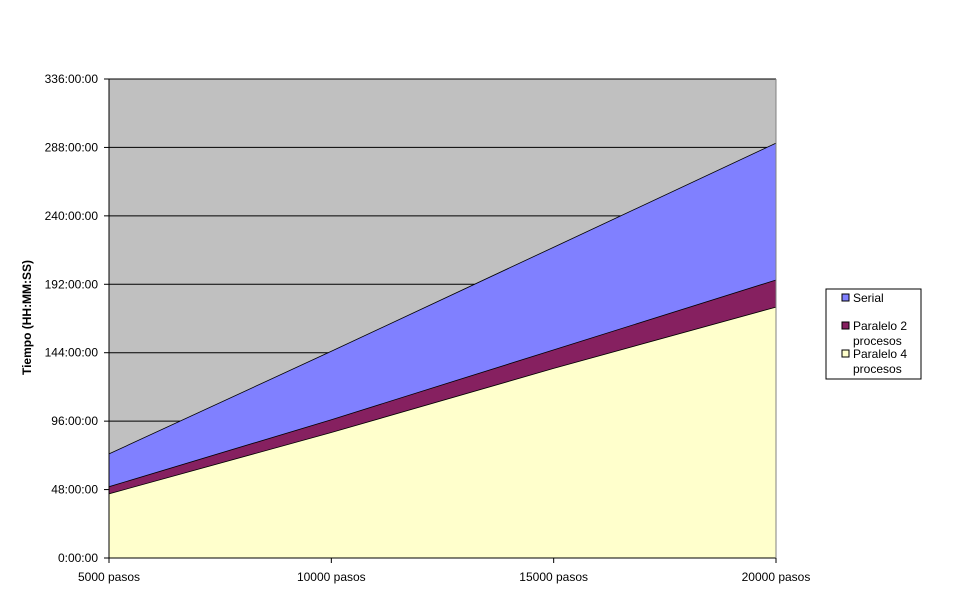 Image resolution: width=970 pixels, height=603 pixels. I want to click on y-tick-label: 144:00:00, so click(72, 353).